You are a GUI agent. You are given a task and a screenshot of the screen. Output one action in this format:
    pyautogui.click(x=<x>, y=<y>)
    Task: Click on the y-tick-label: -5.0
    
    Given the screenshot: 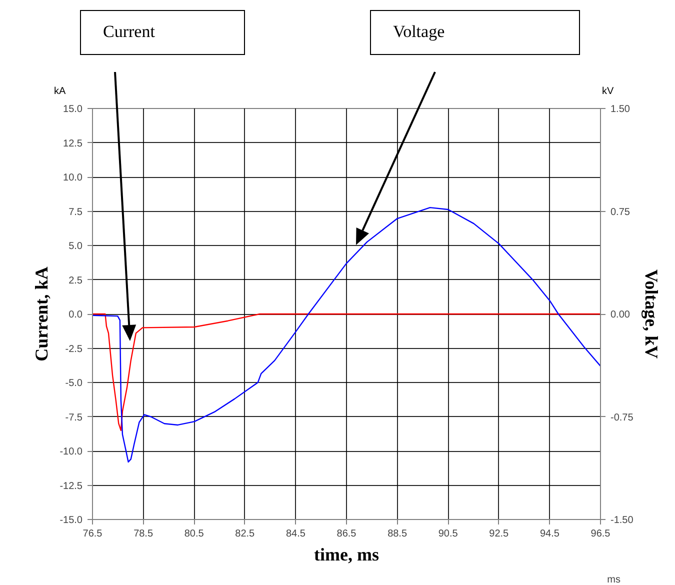 What is the action you would take?
    pyautogui.click(x=74, y=383)
    